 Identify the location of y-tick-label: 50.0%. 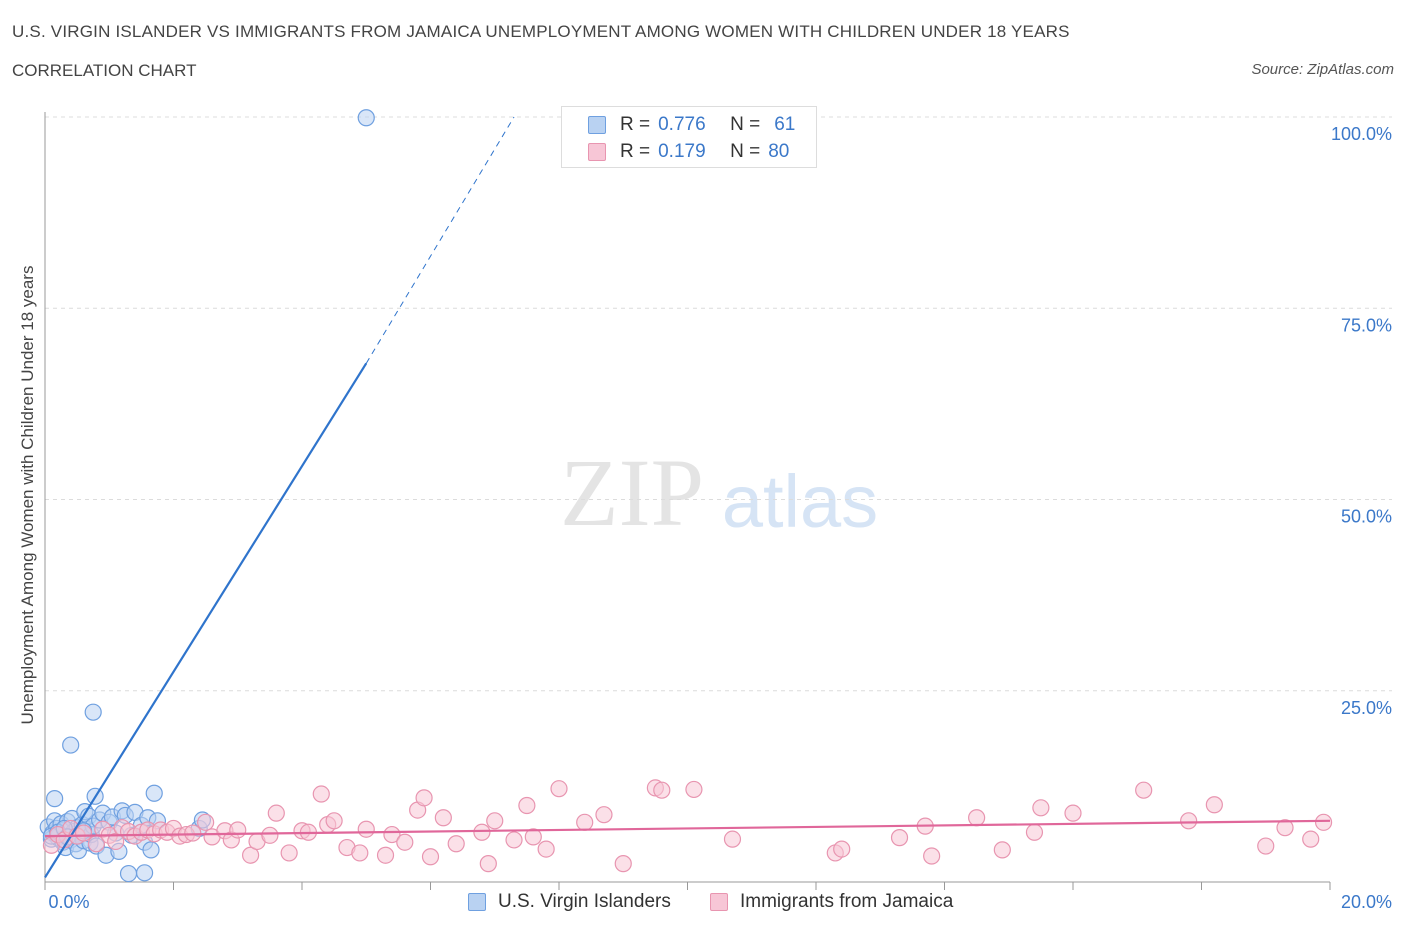
(1366, 517).